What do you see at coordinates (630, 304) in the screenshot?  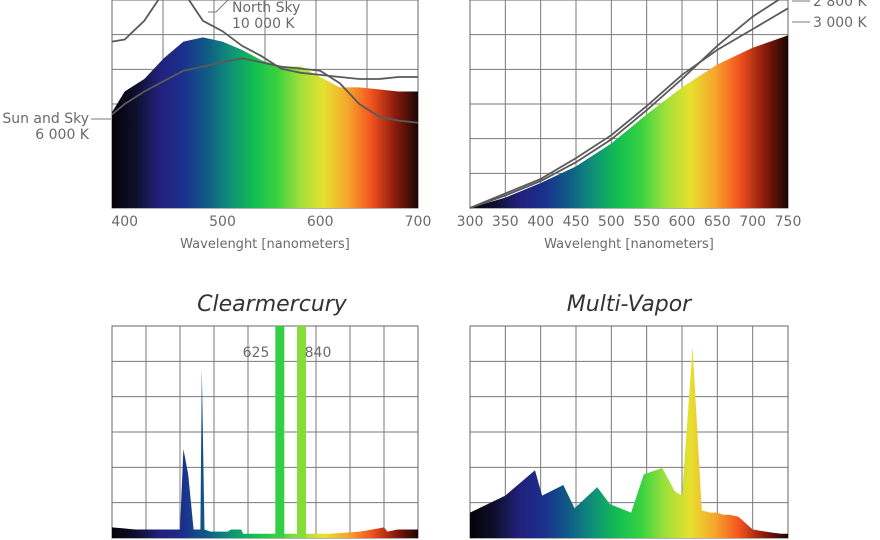 I see `chart-multivapor-title: Multi-Vapor` at bounding box center [630, 304].